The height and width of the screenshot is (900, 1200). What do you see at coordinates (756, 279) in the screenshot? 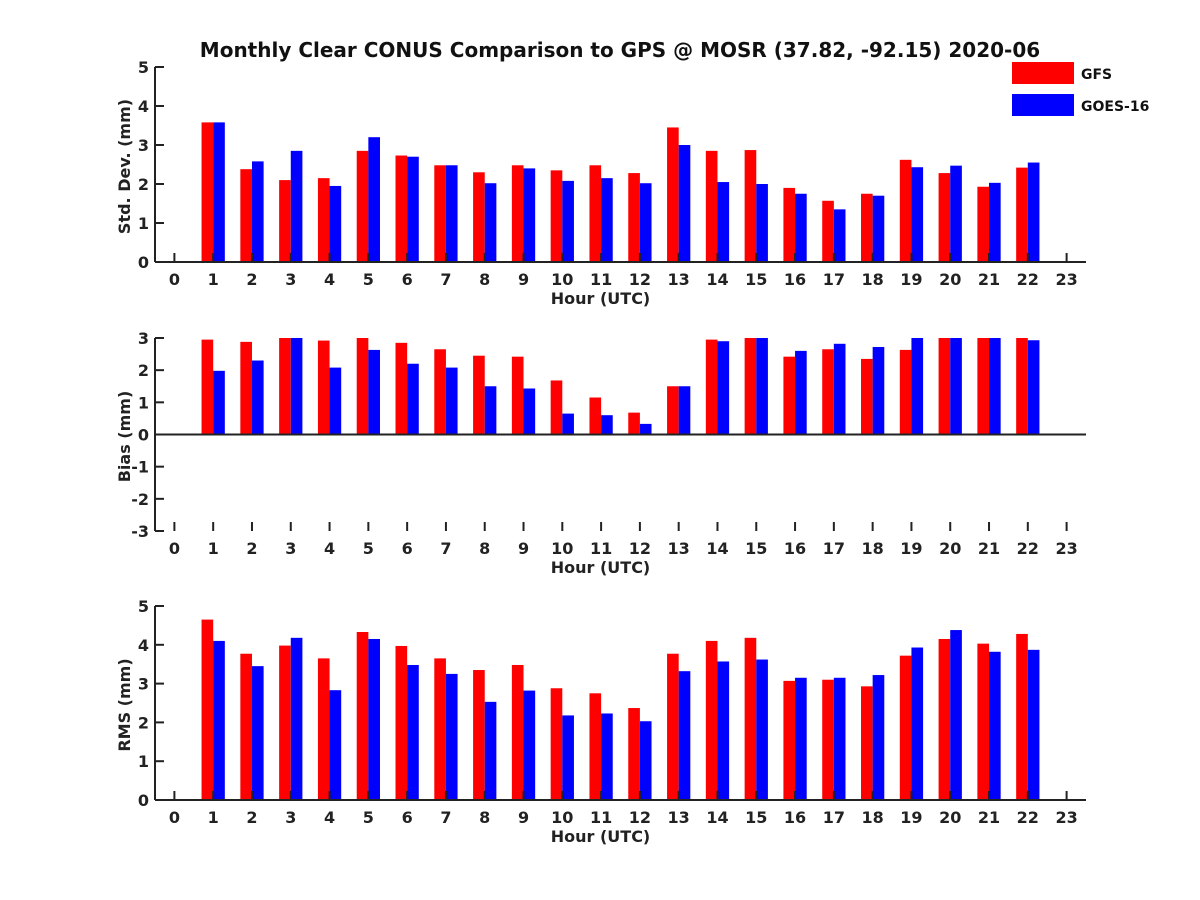
I see `x-tick-label-stddev: 15` at bounding box center [756, 279].